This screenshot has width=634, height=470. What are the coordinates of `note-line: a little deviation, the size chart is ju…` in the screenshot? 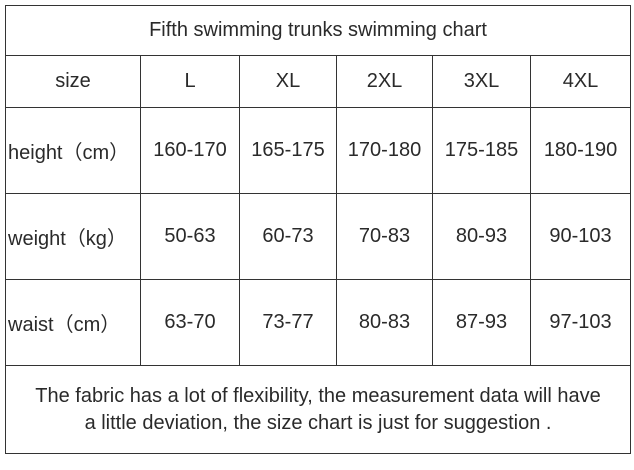 It's located at (318, 422).